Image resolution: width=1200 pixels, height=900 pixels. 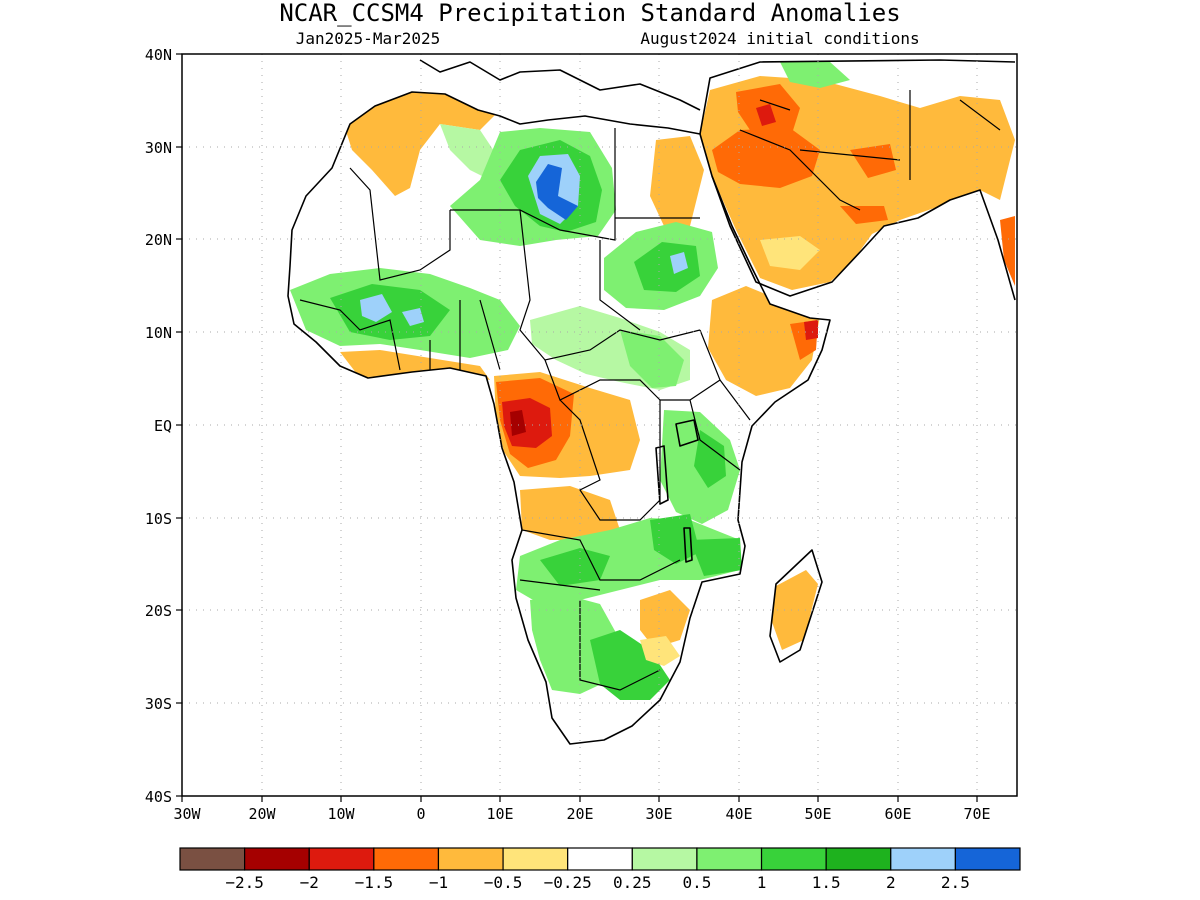 I want to click on anomaly-patch-gabon-dry-max, so click(x=527, y=423).